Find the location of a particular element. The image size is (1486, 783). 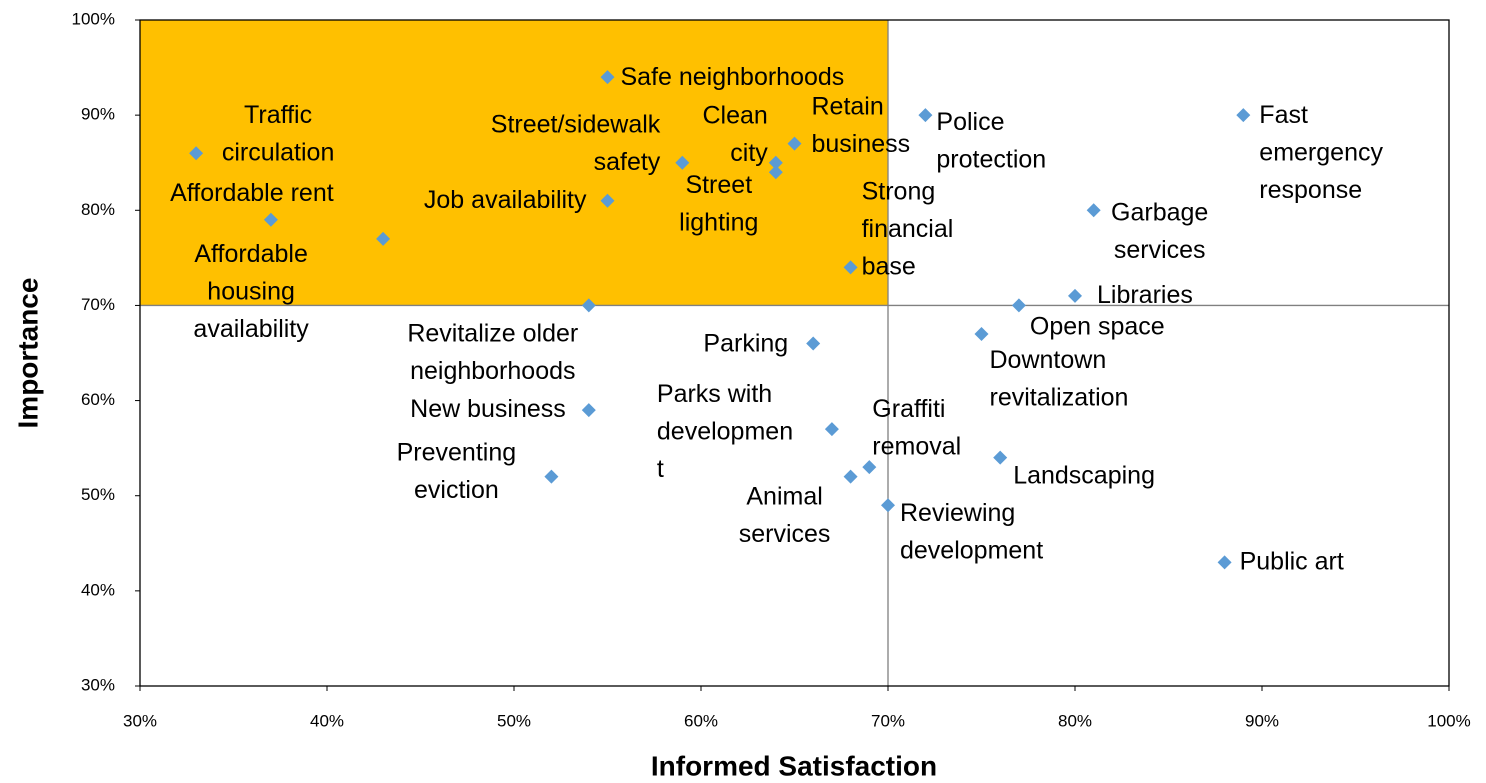

x-tick-label: 30% is located at coordinates (140, 720).